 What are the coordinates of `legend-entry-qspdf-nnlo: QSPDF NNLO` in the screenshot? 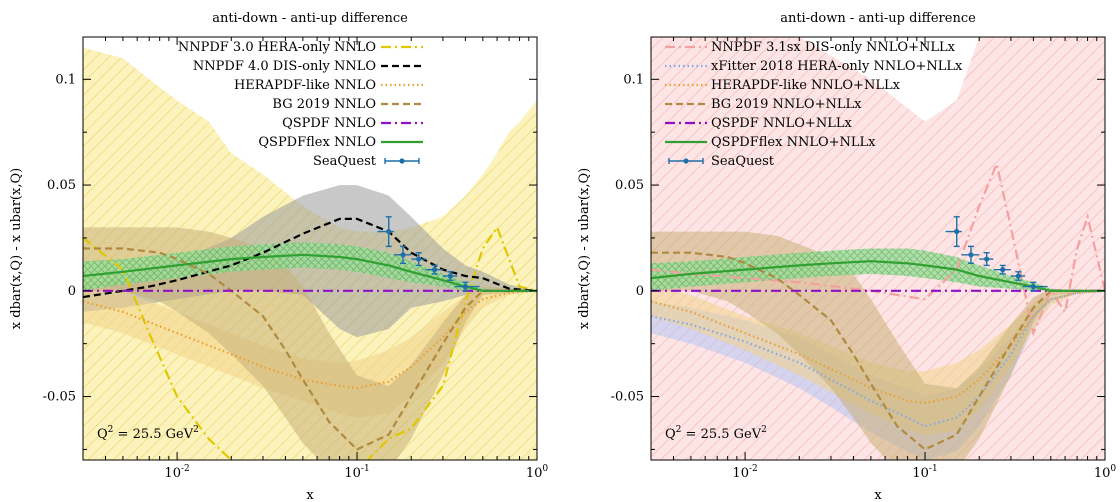 It's located at (352, 123).